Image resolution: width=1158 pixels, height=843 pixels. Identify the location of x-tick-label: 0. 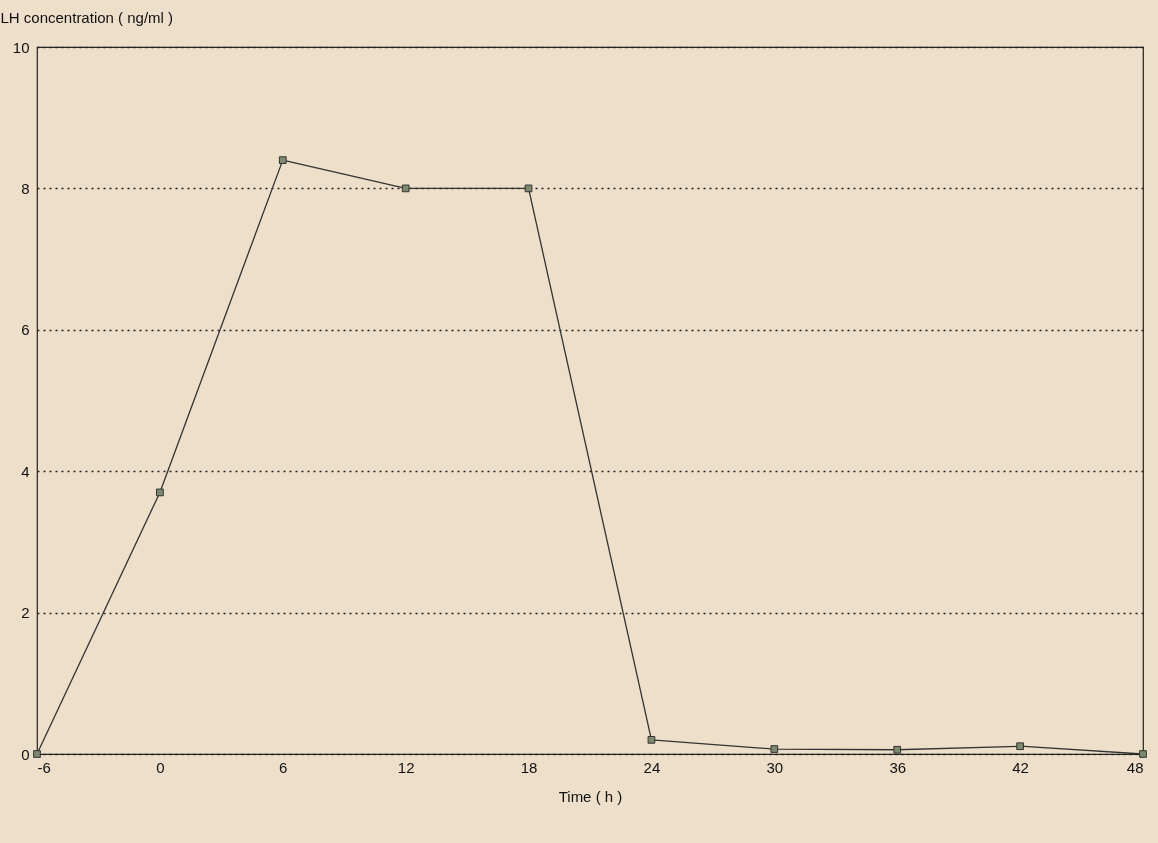
(160, 767).